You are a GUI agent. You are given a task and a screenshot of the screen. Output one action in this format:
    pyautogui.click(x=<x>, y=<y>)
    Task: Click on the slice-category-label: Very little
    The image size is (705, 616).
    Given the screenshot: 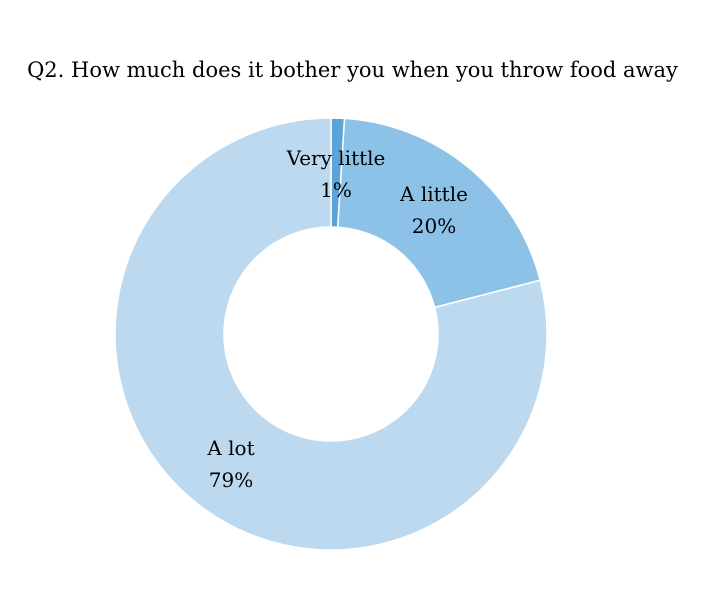 What is the action you would take?
    pyautogui.click(x=336, y=158)
    